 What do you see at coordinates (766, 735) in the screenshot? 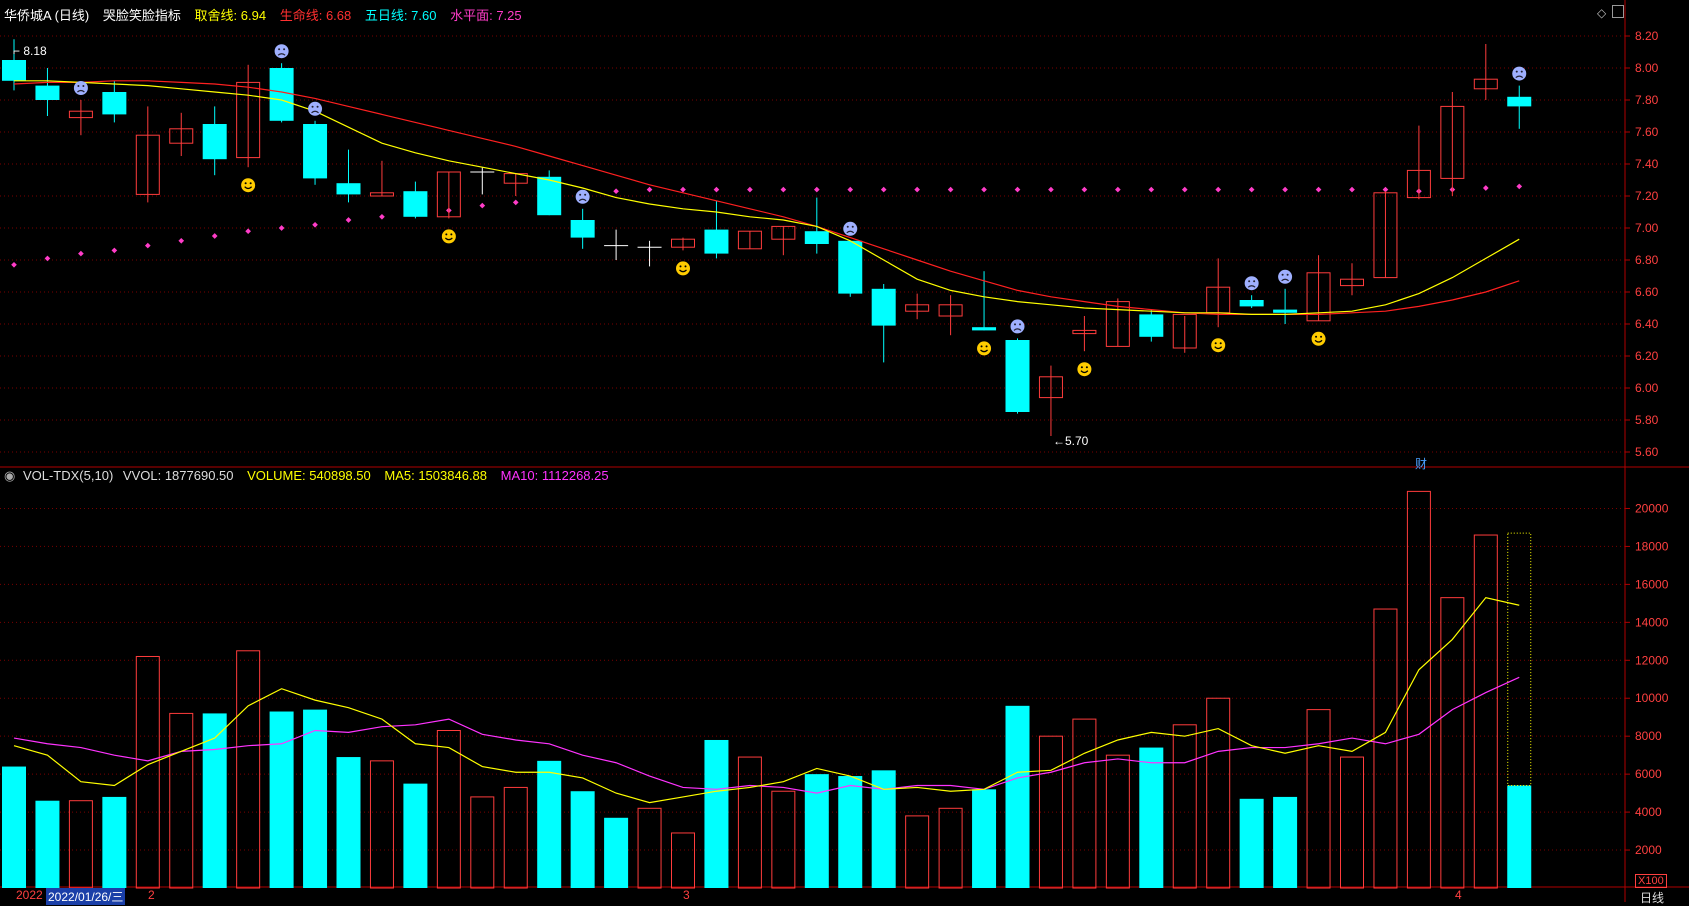
I see `volume-ma10-line` at bounding box center [766, 735].